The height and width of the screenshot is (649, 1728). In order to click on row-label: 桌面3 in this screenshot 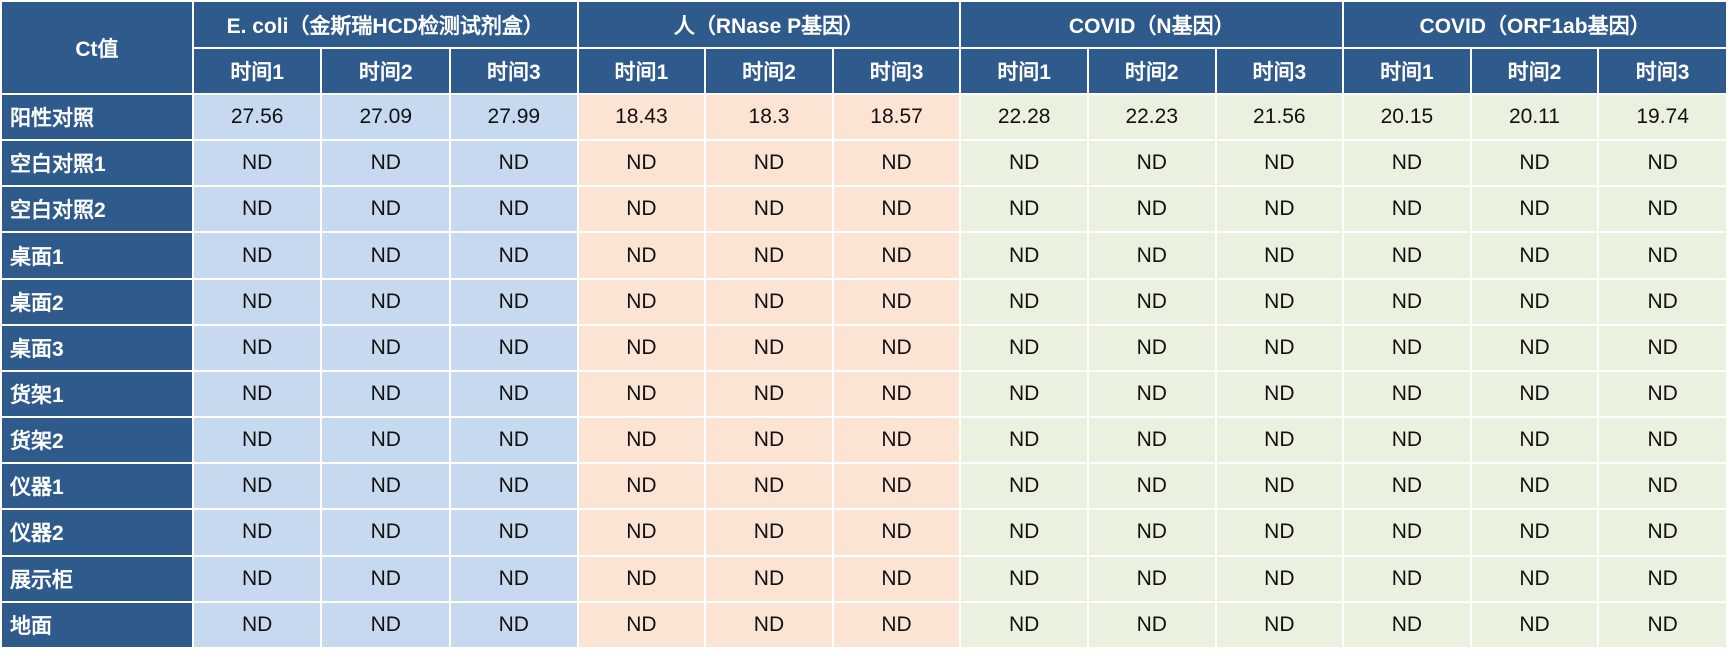, I will do `click(97, 347)`.